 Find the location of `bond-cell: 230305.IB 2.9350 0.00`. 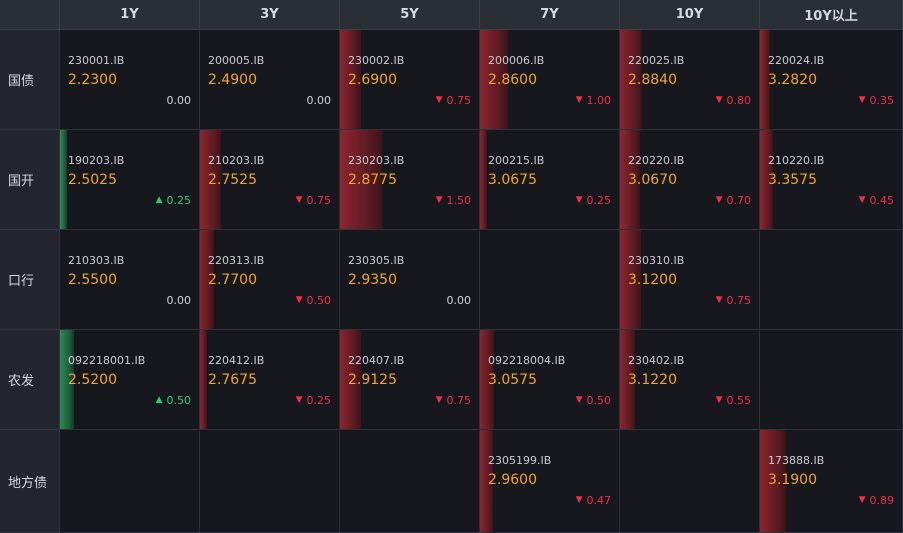

bond-cell: 230305.IB 2.9350 0.00 is located at coordinates (410, 280).